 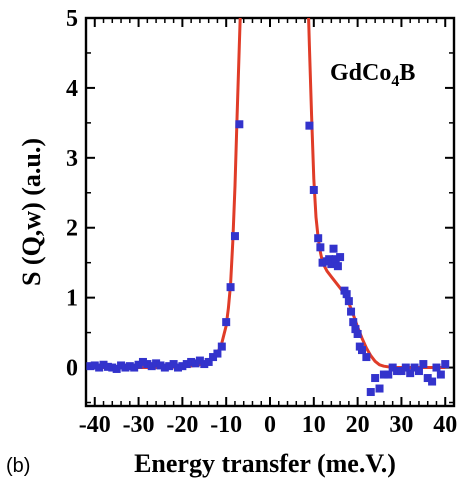 I want to click on x-tick-labels: -40 -30 -20 -10 0 10 20 30 40, so click(x=268, y=425).